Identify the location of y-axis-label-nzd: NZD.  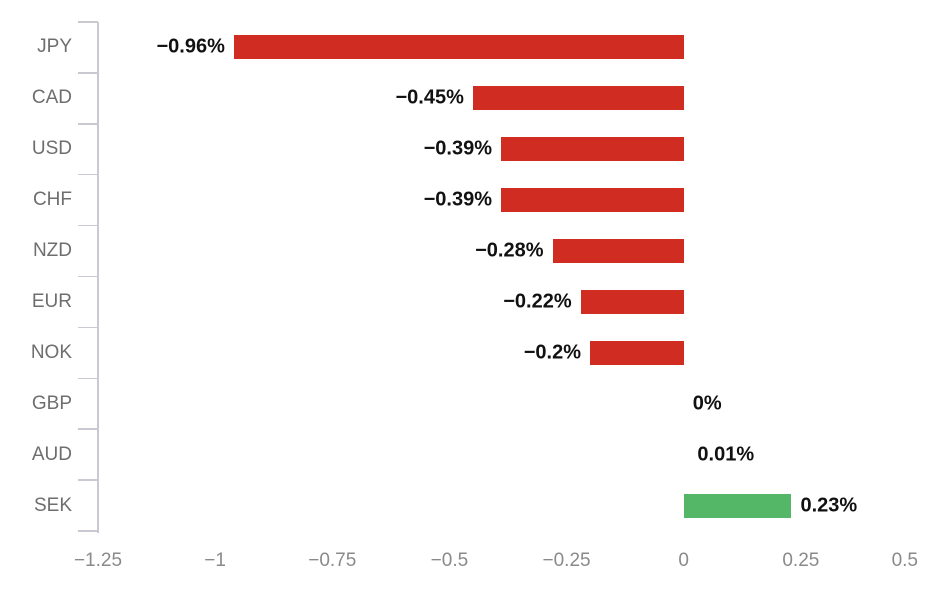
(52, 251).